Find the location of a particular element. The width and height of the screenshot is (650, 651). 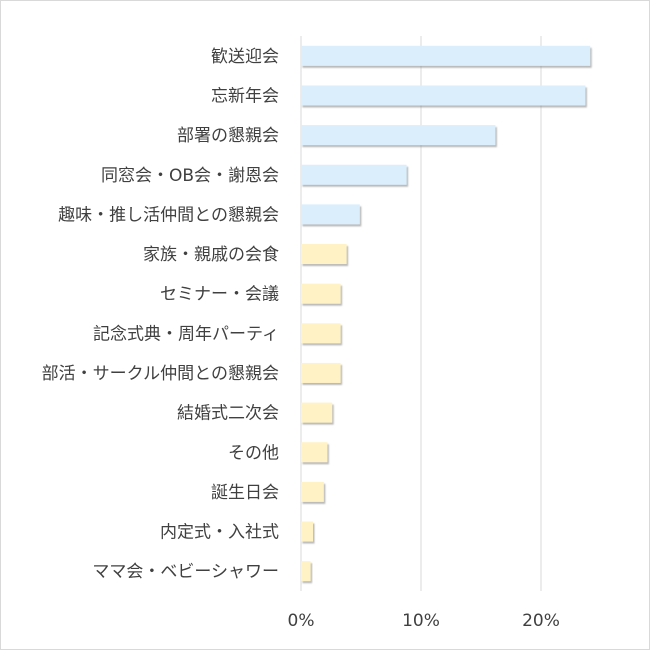

category-label: セミナー・会議 is located at coordinates (219, 295).